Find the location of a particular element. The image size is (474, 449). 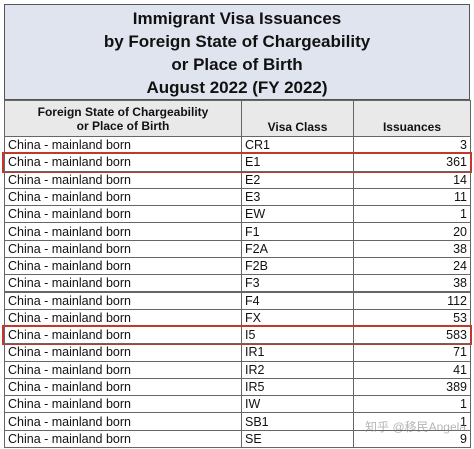

issuances-cell: 9 is located at coordinates (412, 438).